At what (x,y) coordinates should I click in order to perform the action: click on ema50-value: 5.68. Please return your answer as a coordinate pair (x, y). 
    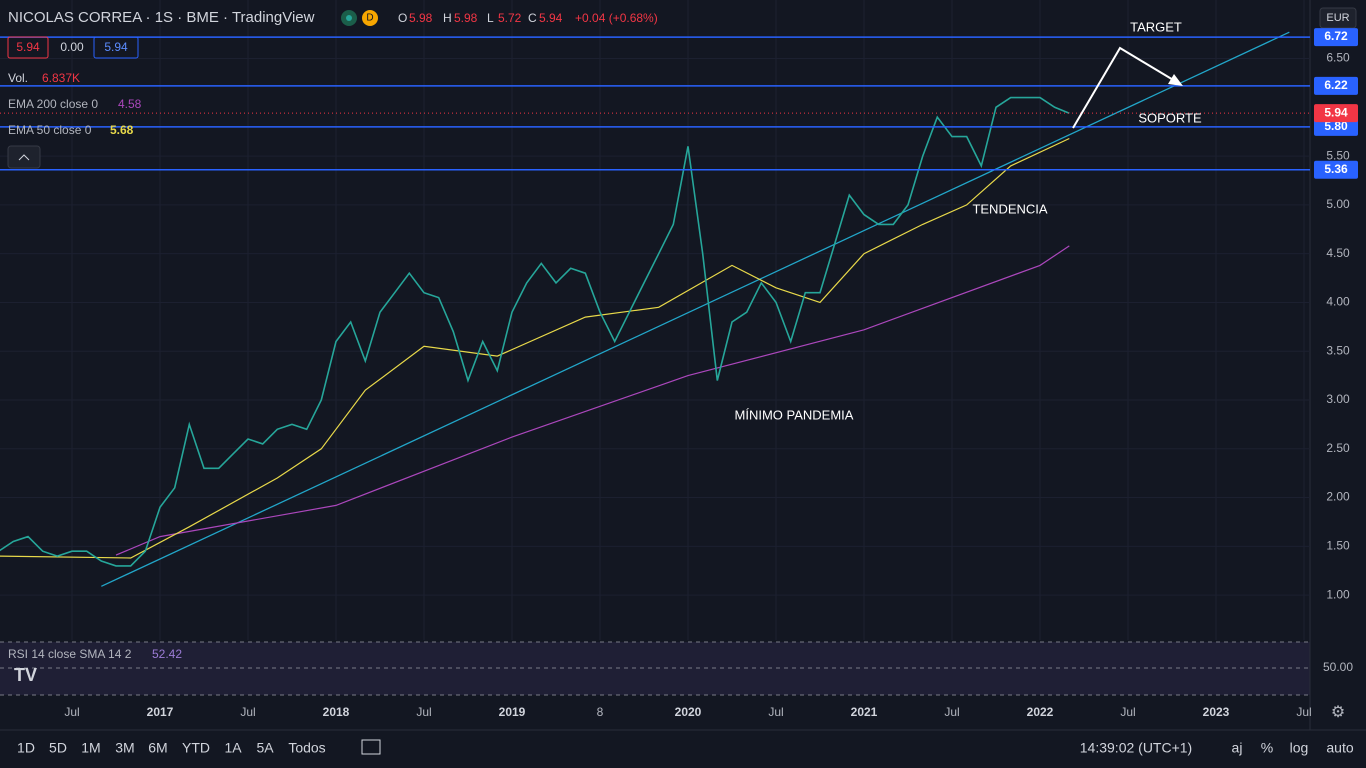
    Looking at the image, I should click on (122, 130).